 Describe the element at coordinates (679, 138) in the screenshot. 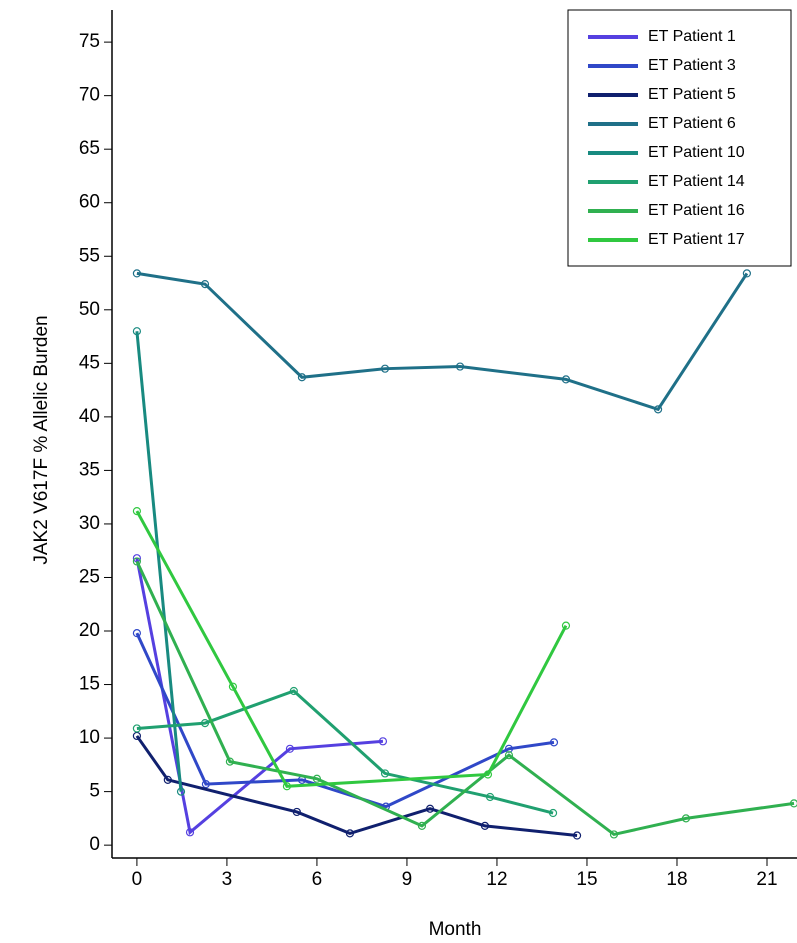

I see `legend-box` at that location.